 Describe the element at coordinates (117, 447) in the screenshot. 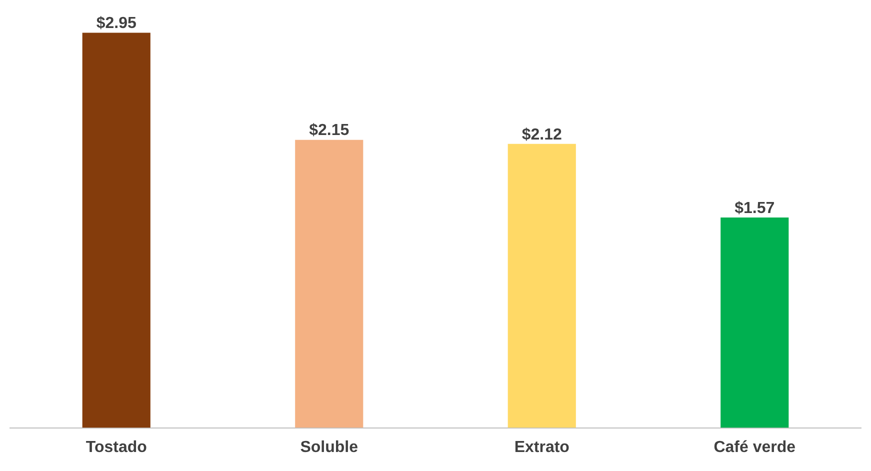

I see `x-tick-label: Tostado` at that location.